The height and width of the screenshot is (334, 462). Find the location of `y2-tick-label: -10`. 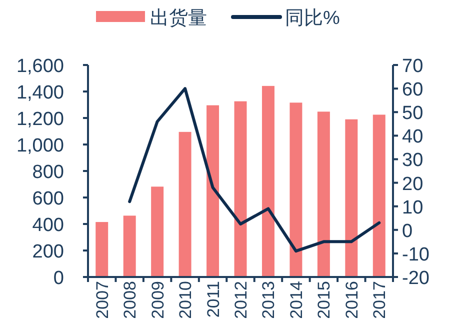

y2-tick-label: -10 is located at coordinates (416, 255).